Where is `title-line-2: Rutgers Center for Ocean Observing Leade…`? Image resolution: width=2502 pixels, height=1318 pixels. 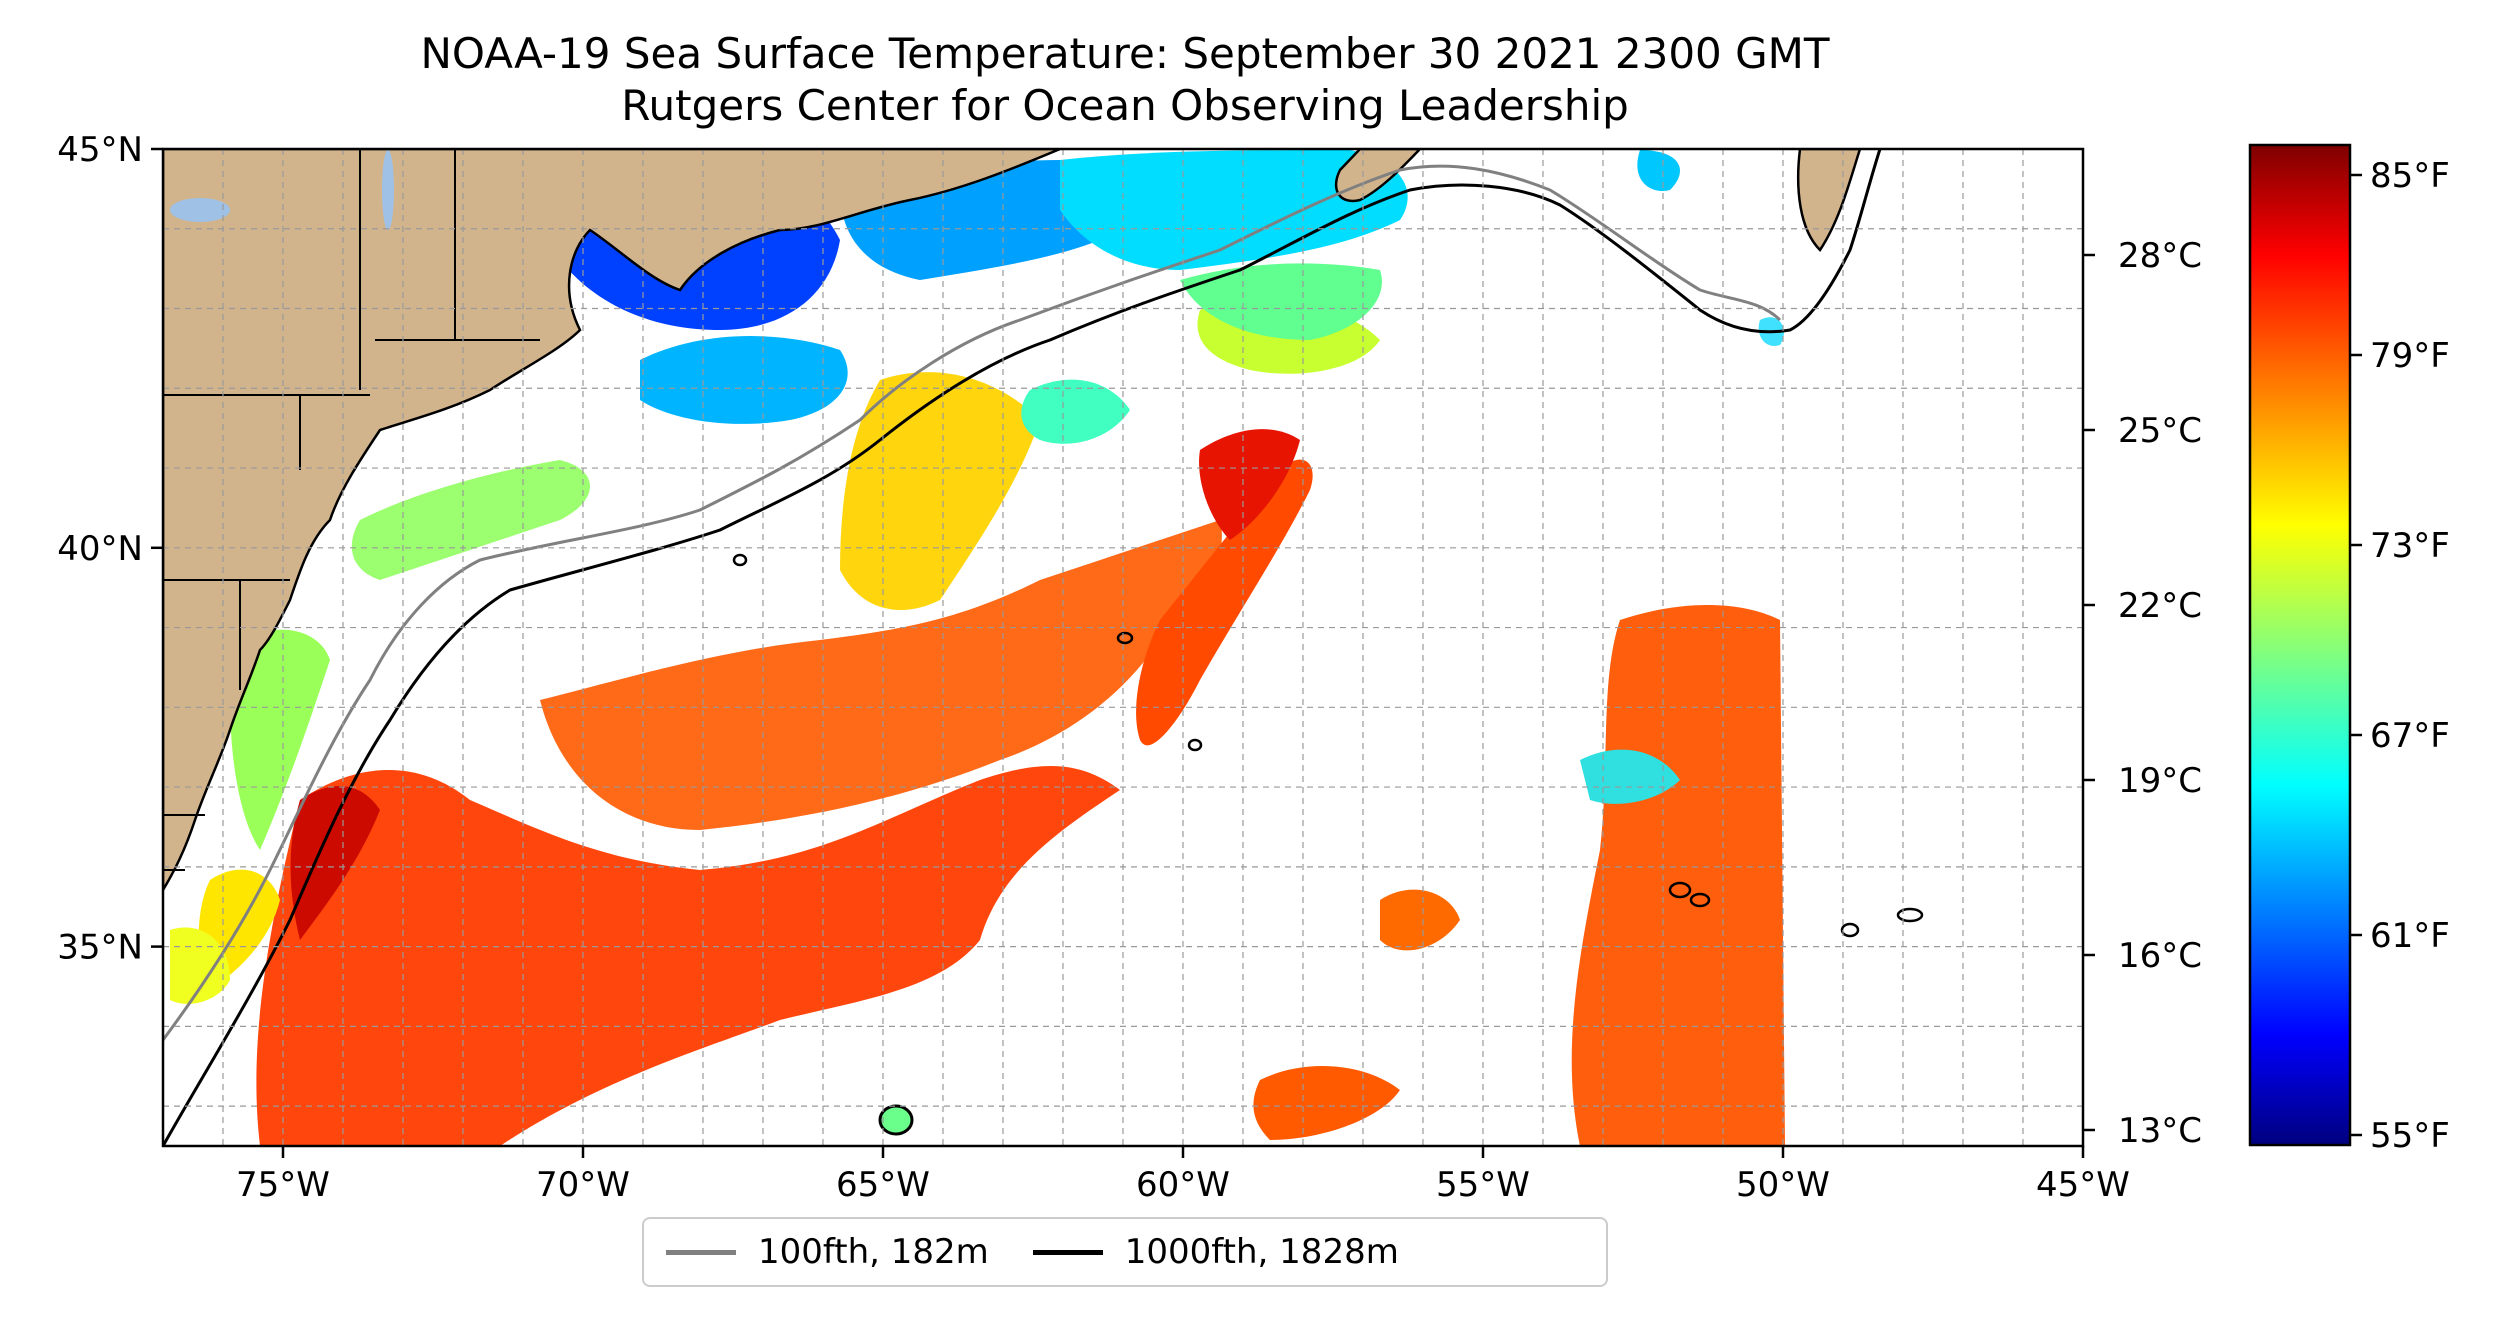
title-line-2: Rutgers Center for Ocean Observing Leade… is located at coordinates (1125, 105).